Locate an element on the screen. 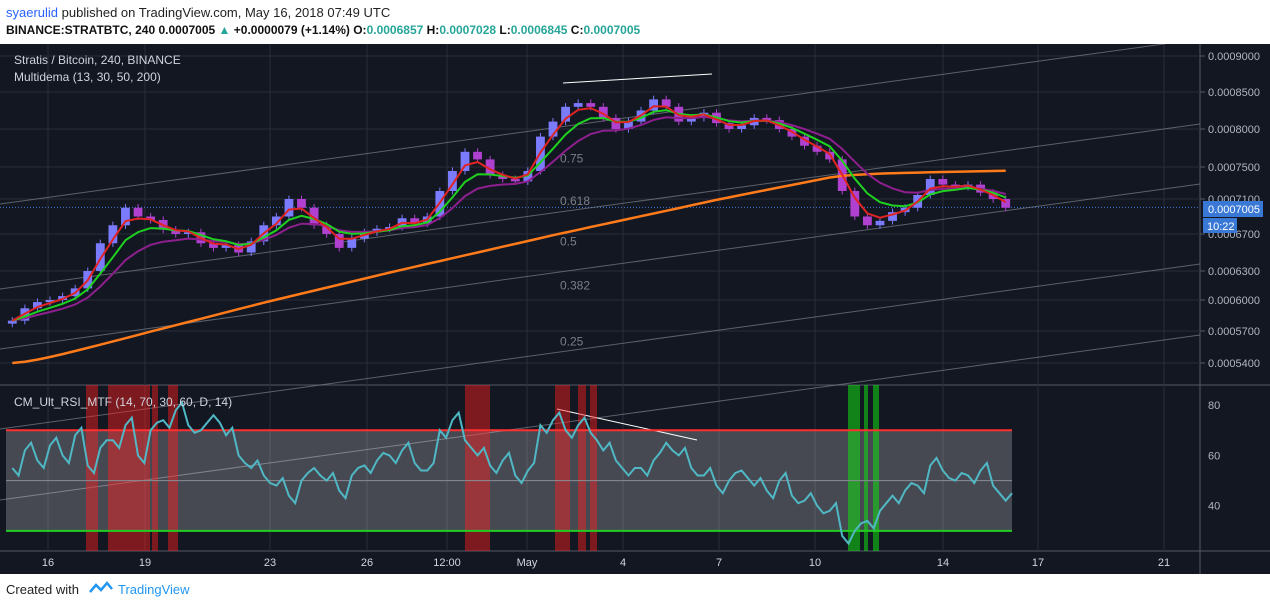 The image size is (1270, 606). price-tick-label: 0.0006000 is located at coordinates (1234, 301).